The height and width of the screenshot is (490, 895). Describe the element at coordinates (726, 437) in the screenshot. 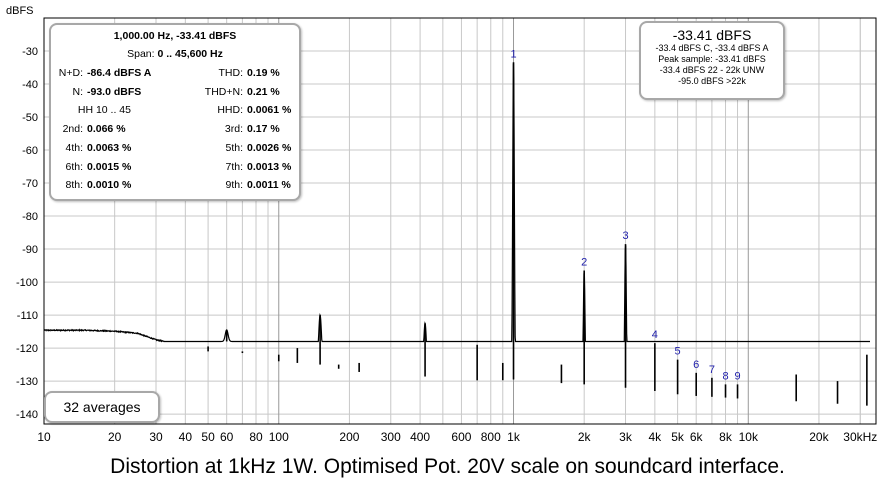

I see `x-tick-label: 8k` at that location.